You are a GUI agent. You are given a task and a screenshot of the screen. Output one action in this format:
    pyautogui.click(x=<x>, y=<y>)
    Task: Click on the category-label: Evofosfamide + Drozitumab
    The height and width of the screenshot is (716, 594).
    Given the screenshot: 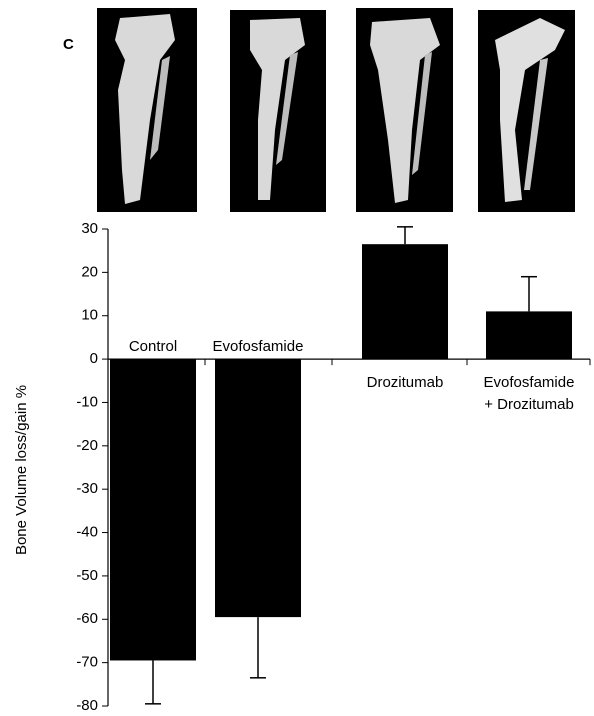 What is the action you would take?
    pyautogui.click(x=529, y=393)
    